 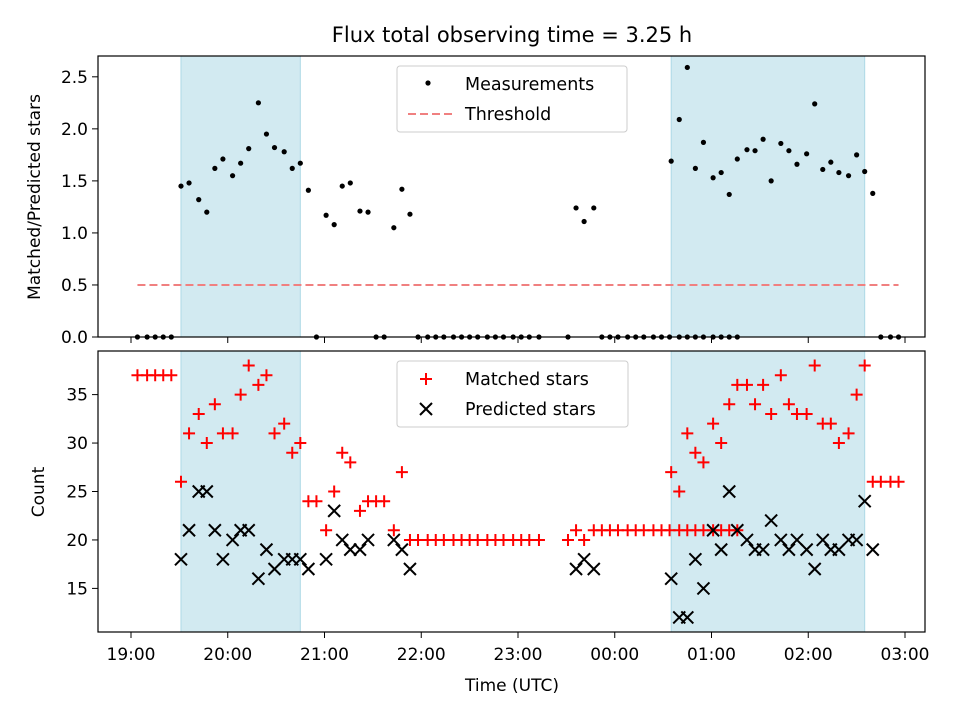 I want to click on top-panel-legend: Measurements Threshold, so click(x=512, y=99).